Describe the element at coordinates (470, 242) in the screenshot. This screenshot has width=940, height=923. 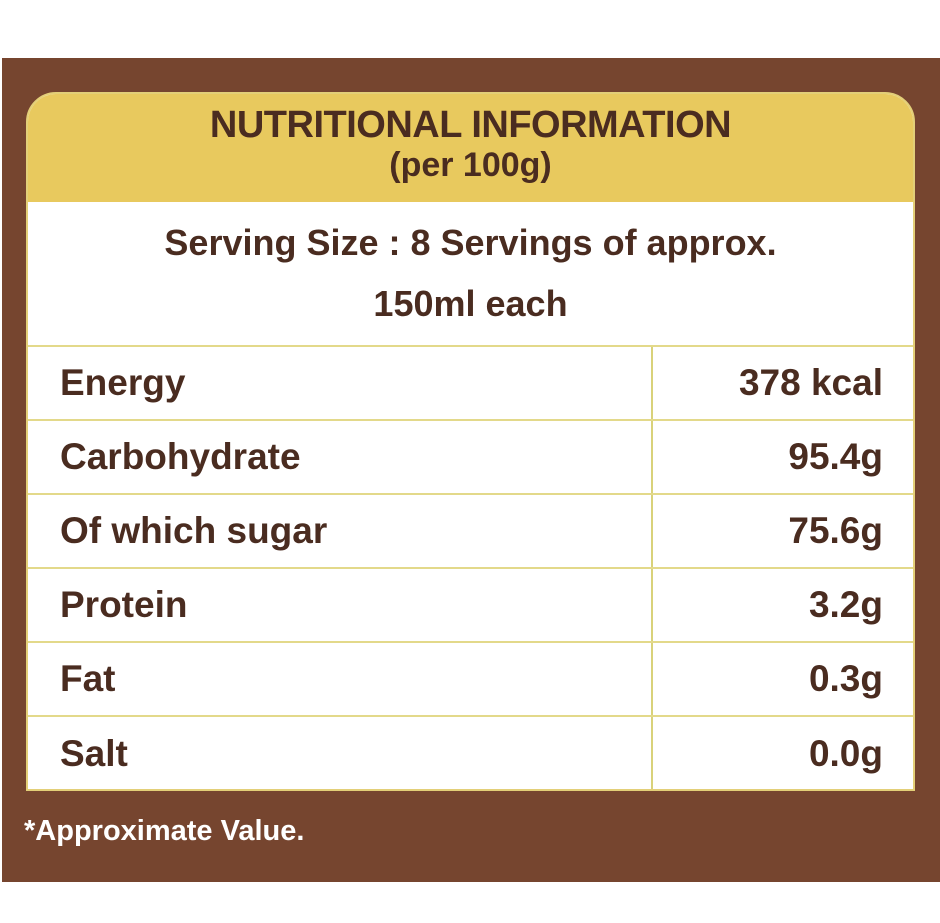
I see `serving-line-1: Serving Size : 8 Servings of approx.` at that location.